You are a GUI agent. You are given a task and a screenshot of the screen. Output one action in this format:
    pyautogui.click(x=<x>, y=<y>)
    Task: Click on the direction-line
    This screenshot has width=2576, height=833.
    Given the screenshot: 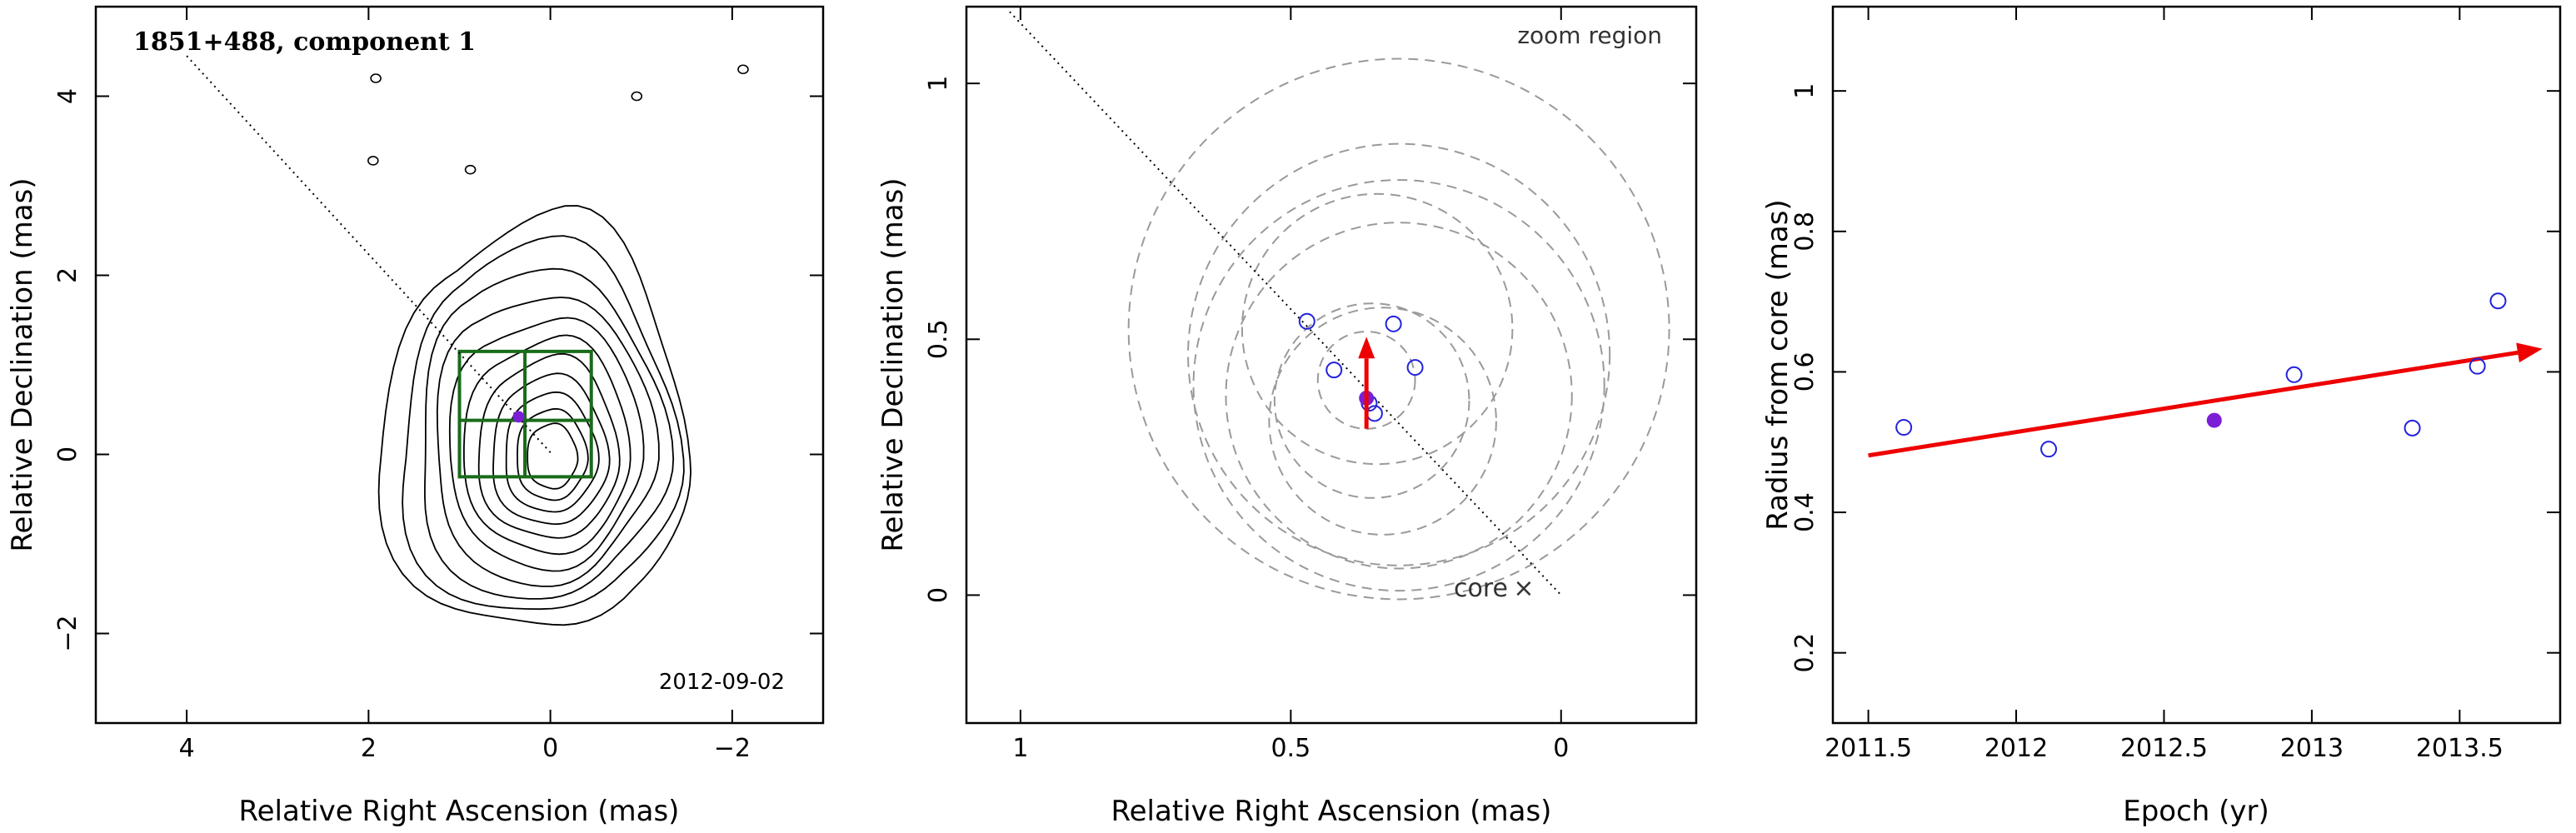 What is the action you would take?
    pyautogui.click(x=369, y=255)
    